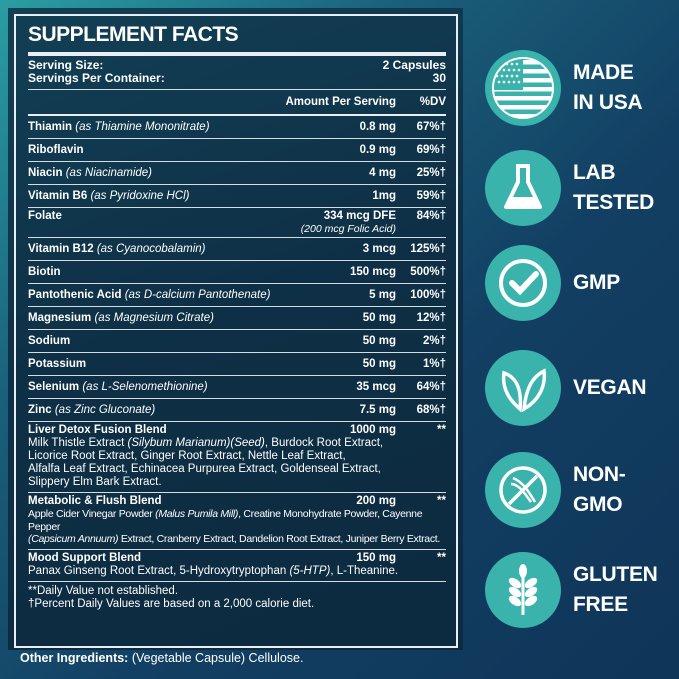 The width and height of the screenshot is (679, 679). I want to click on nutrient-name: Potassium, so click(157, 364).